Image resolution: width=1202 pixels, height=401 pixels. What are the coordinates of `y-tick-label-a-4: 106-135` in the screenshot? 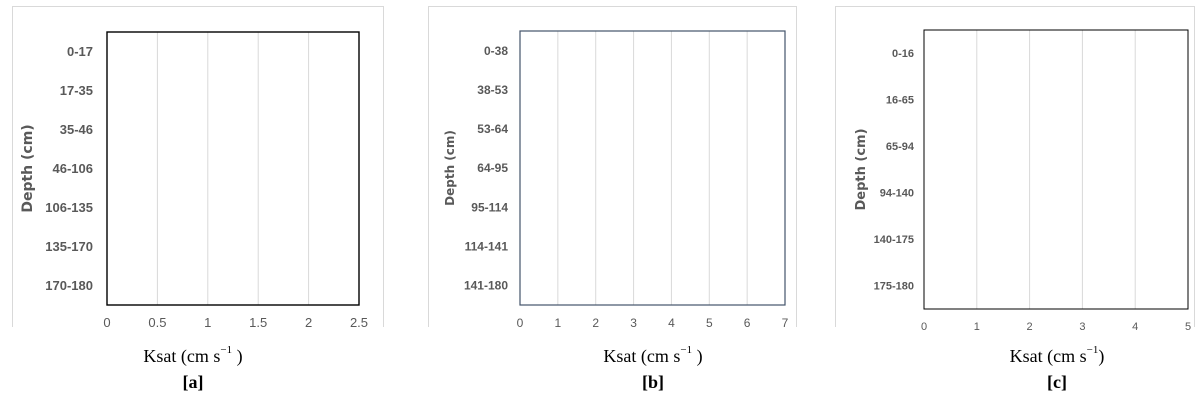 It's located at (69, 207).